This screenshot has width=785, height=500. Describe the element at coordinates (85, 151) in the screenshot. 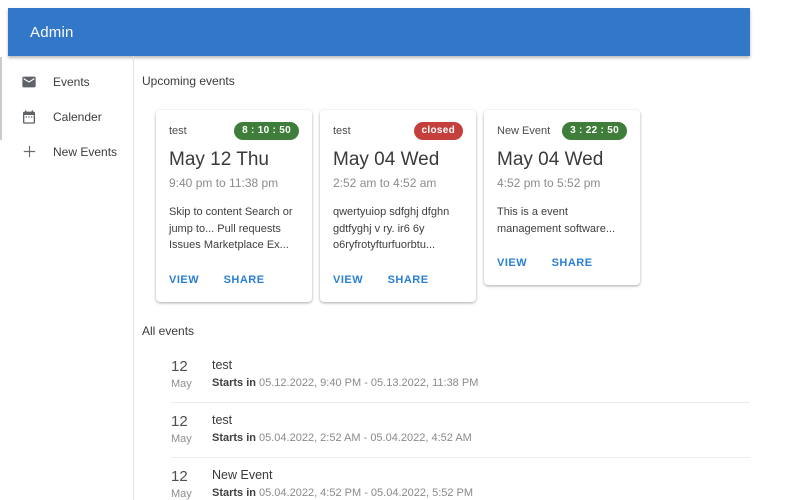

I see `sidebar-item-label: New Events` at that location.